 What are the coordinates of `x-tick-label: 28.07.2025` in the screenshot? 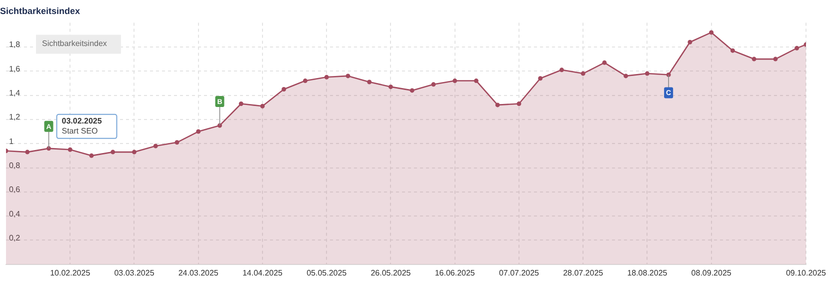 It's located at (583, 273).